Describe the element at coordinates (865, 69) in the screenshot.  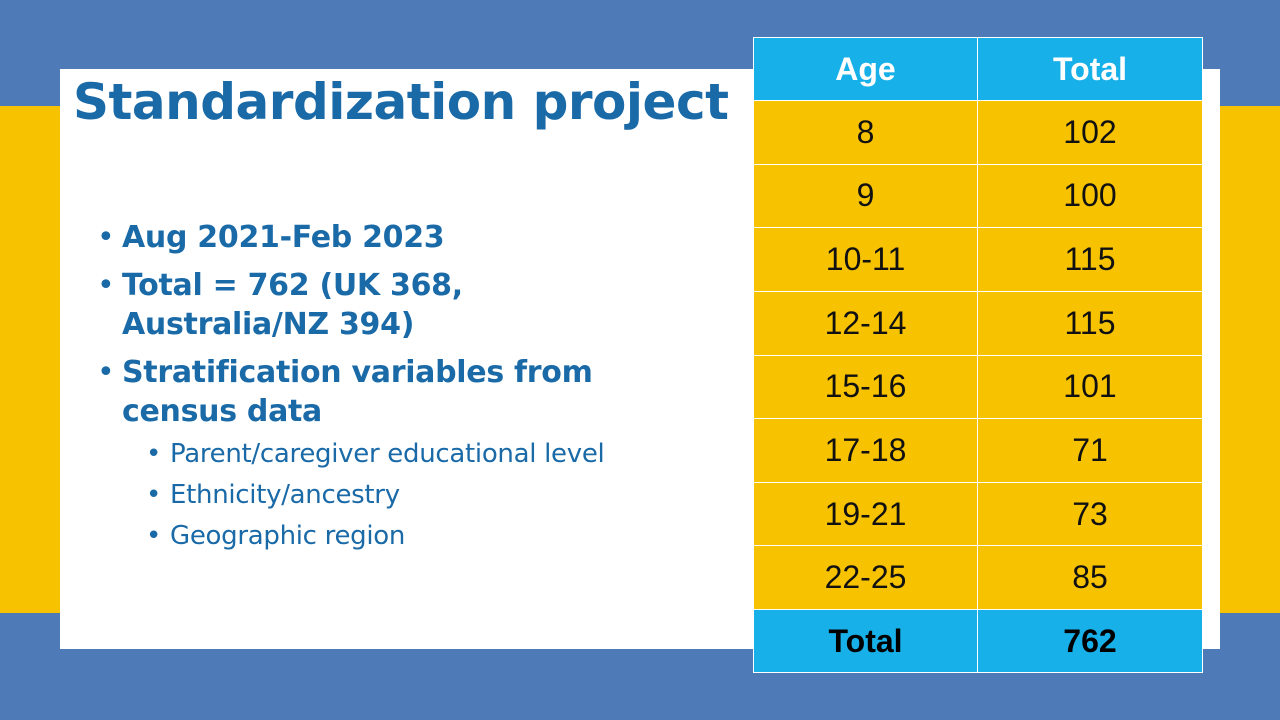
I see `column-header-age: Age` at that location.